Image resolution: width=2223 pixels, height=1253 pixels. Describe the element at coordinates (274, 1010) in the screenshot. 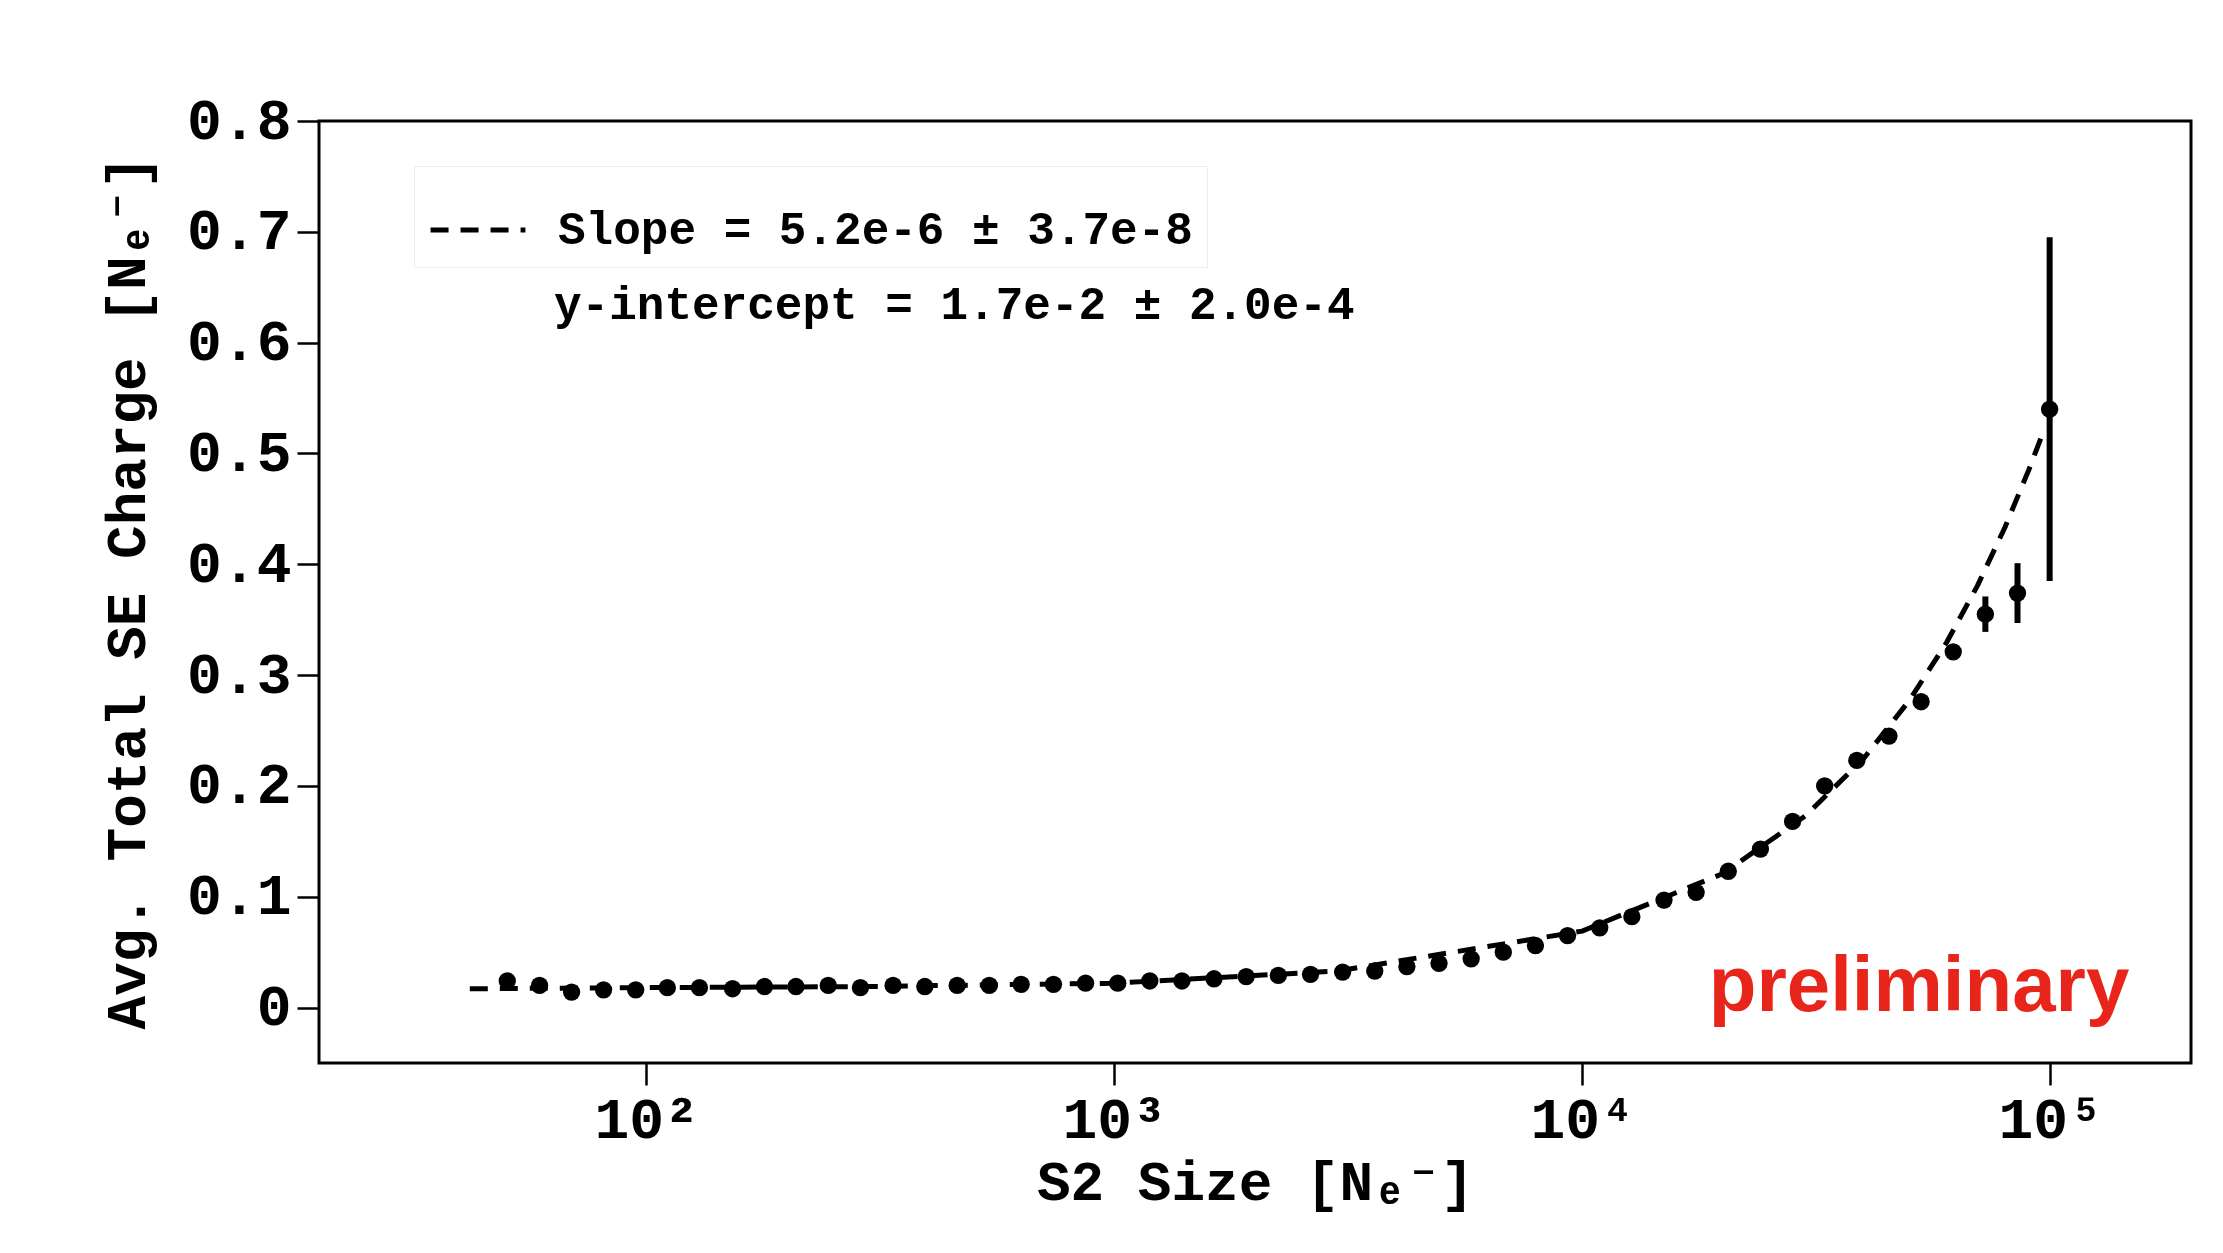

I see `y-tick-label: 0` at that location.